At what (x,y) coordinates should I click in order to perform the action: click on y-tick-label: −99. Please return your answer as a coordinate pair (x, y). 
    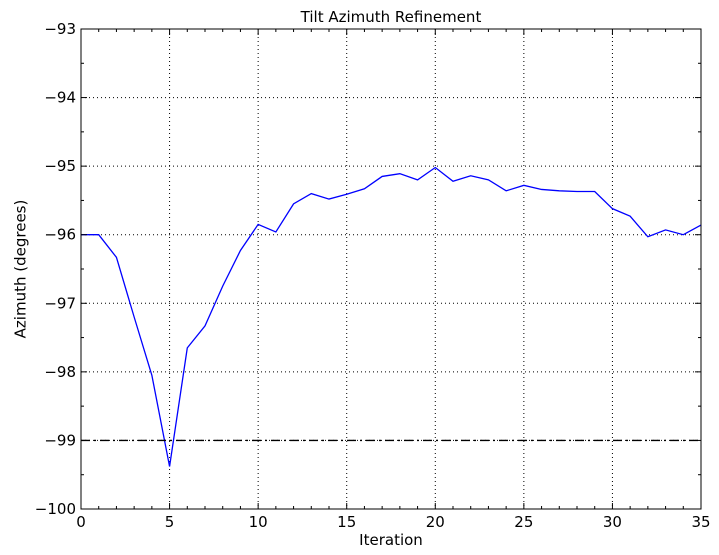
    Looking at the image, I should click on (60, 440).